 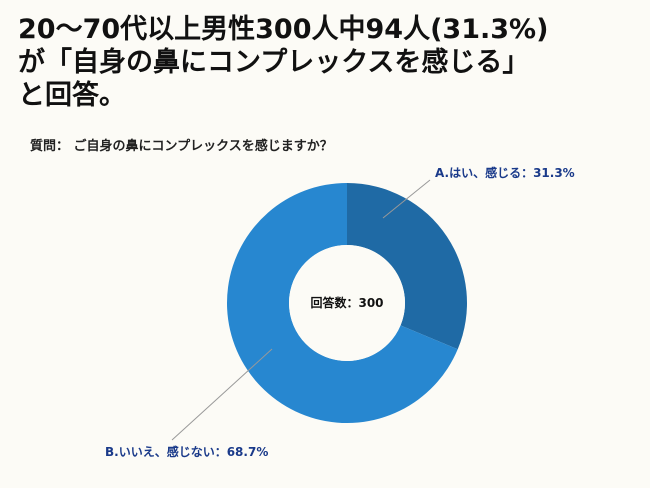 I want to click on donut-hole, so click(x=347, y=303).